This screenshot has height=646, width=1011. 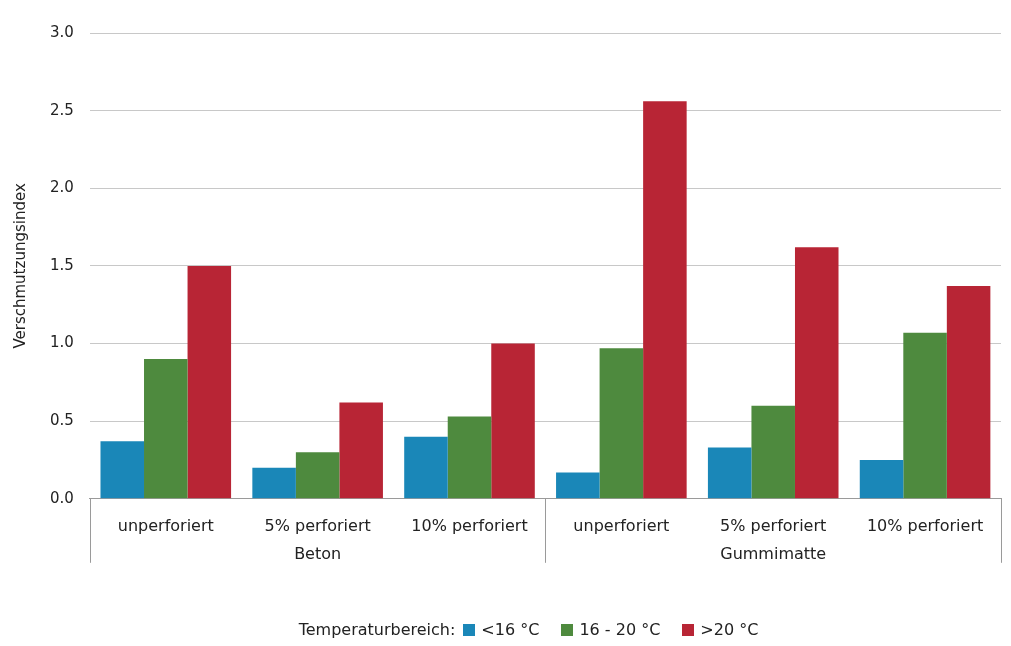 I want to click on y-tick-label: 3.0, so click(x=62, y=31).